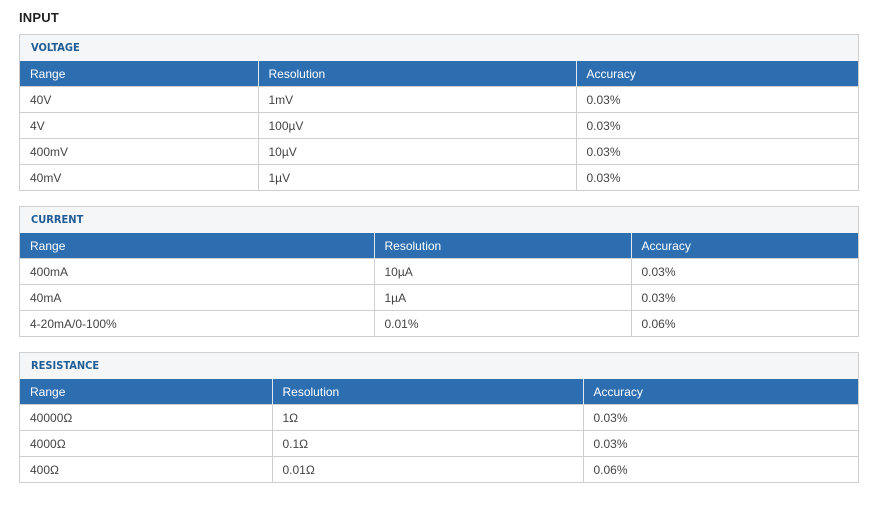  What do you see at coordinates (146, 443) in the screenshot?
I see `range-cell: 4000Ω` at bounding box center [146, 443].